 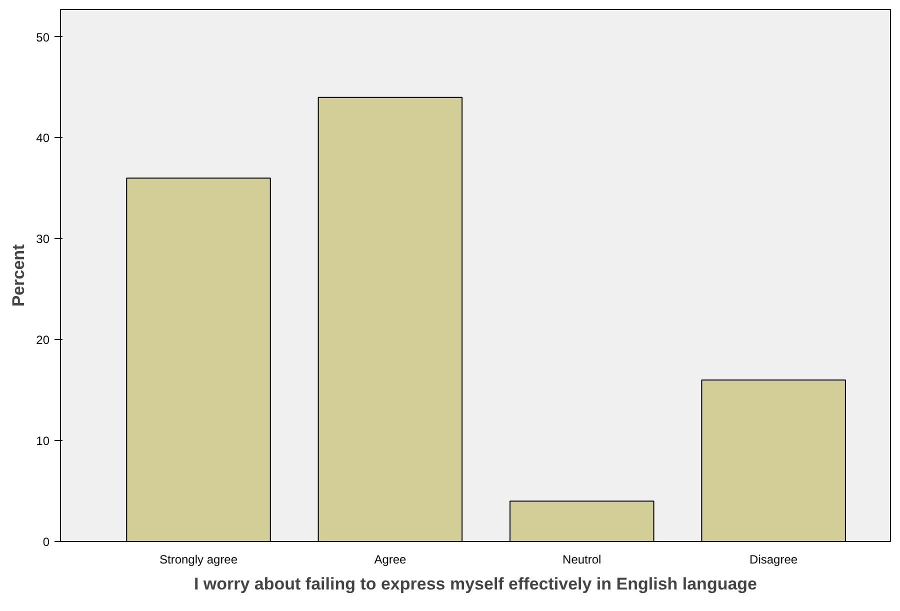 I want to click on y-tick-label: 50, so click(x=43, y=37).